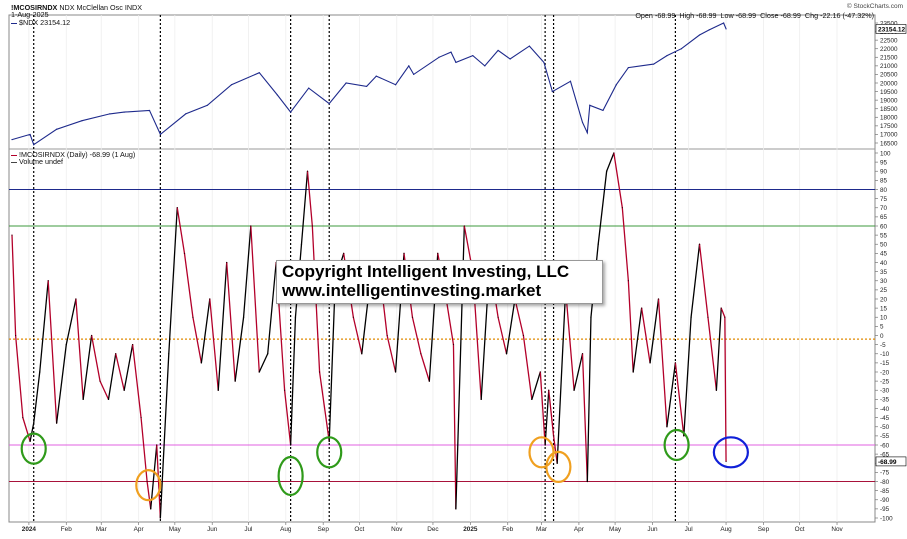 This screenshot has height=539, width=907. What do you see at coordinates (885, 409) in the screenshot?
I see `lower-tick-label: -40` at bounding box center [885, 409].